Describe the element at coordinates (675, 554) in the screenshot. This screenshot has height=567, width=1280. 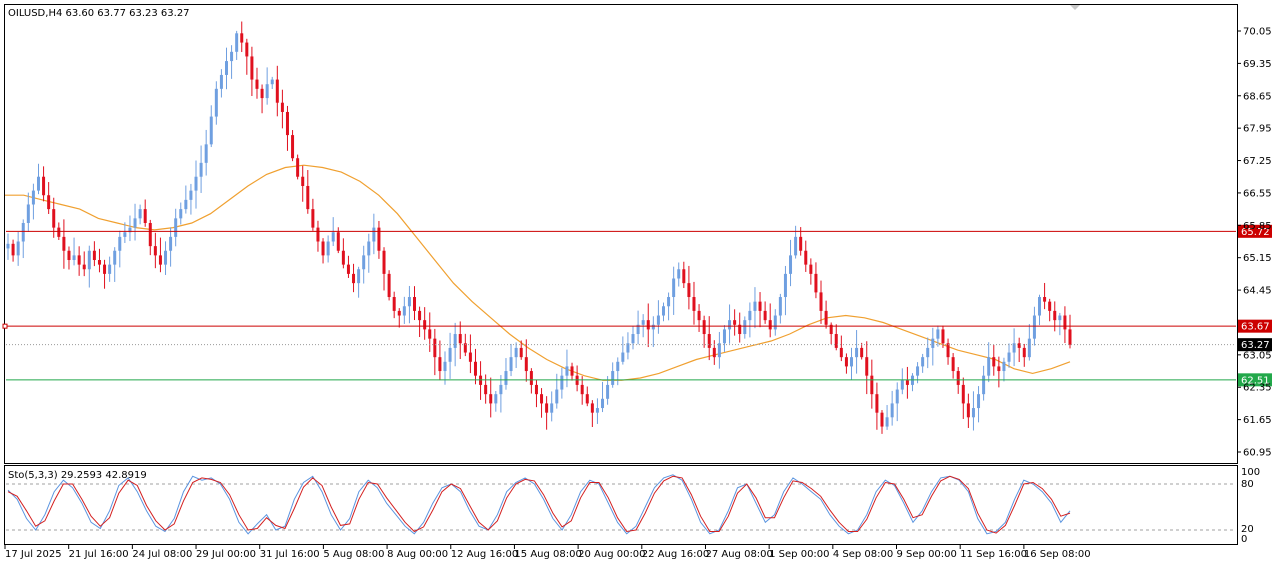
I see `time-tick-label: 22 Aug 16:00` at that location.